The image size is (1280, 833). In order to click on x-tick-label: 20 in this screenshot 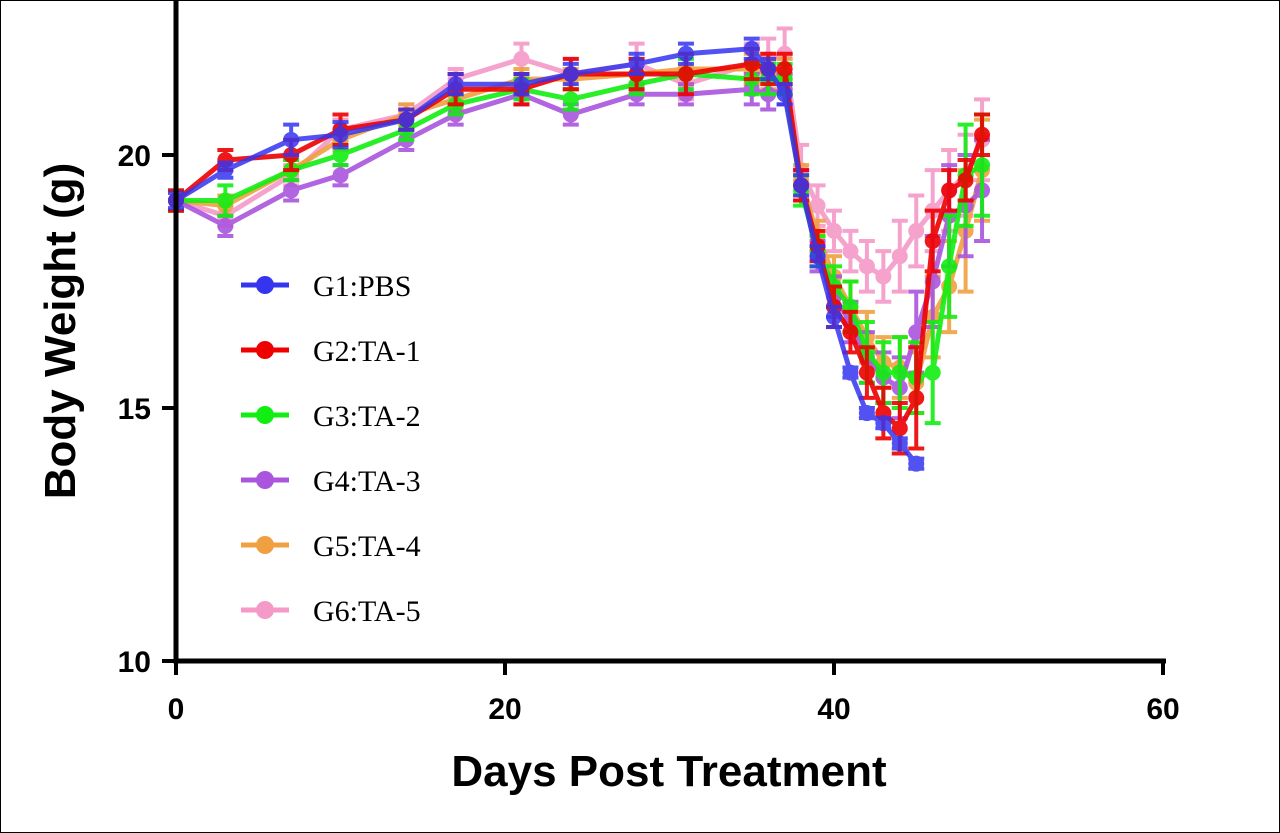, I will do `click(504, 709)`.